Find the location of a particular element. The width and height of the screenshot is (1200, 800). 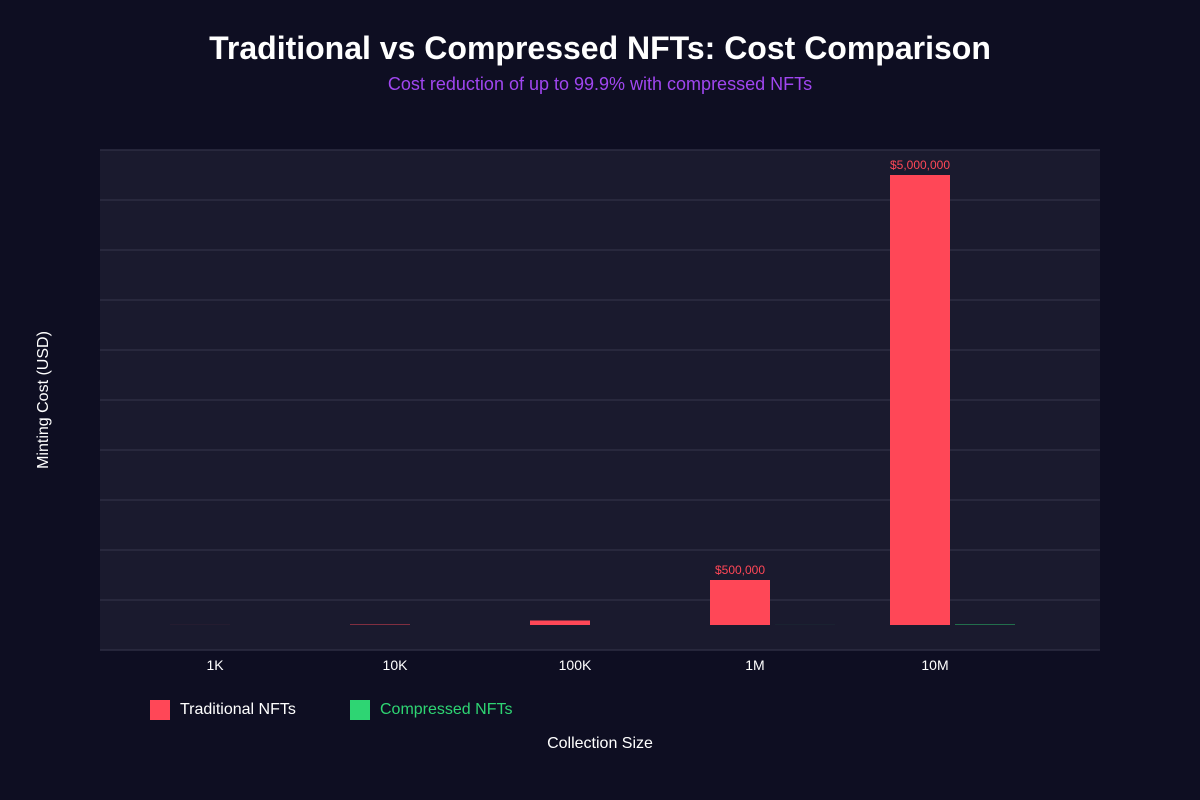

legend-label-traditional: Traditional NFTs is located at coordinates (238, 709).